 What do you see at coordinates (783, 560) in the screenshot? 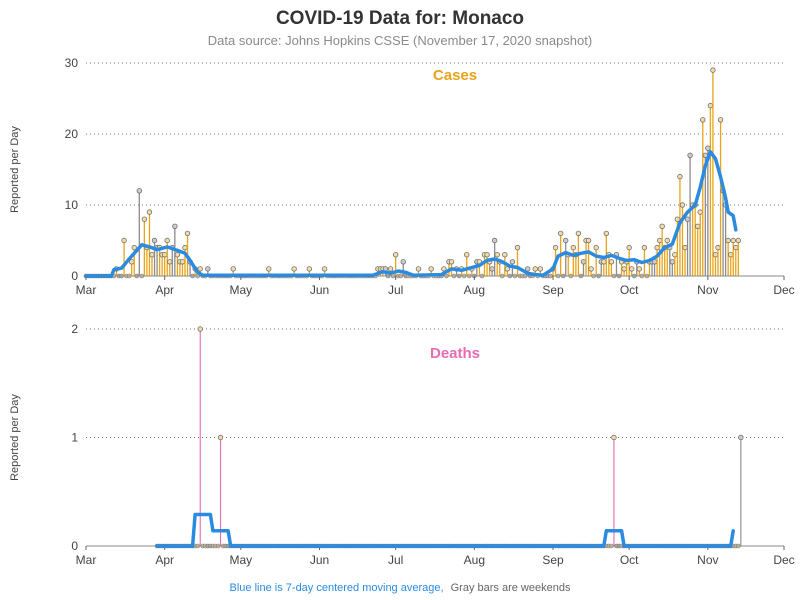
I see `x-tick-label: Dec` at bounding box center [783, 560].